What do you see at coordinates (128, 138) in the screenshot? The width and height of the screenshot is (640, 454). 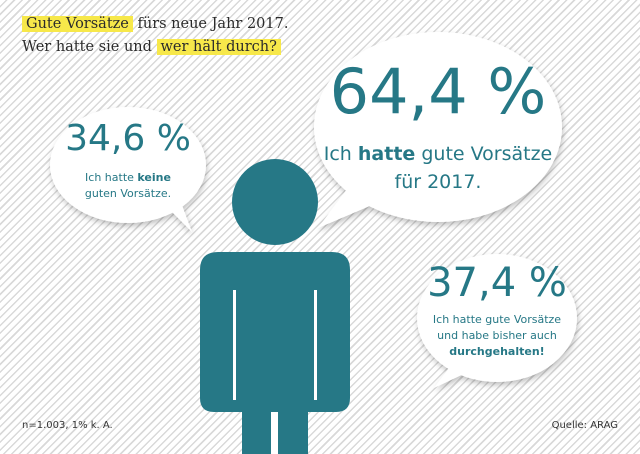 I see `value-no-resolutions: 34,6 %` at bounding box center [128, 138].